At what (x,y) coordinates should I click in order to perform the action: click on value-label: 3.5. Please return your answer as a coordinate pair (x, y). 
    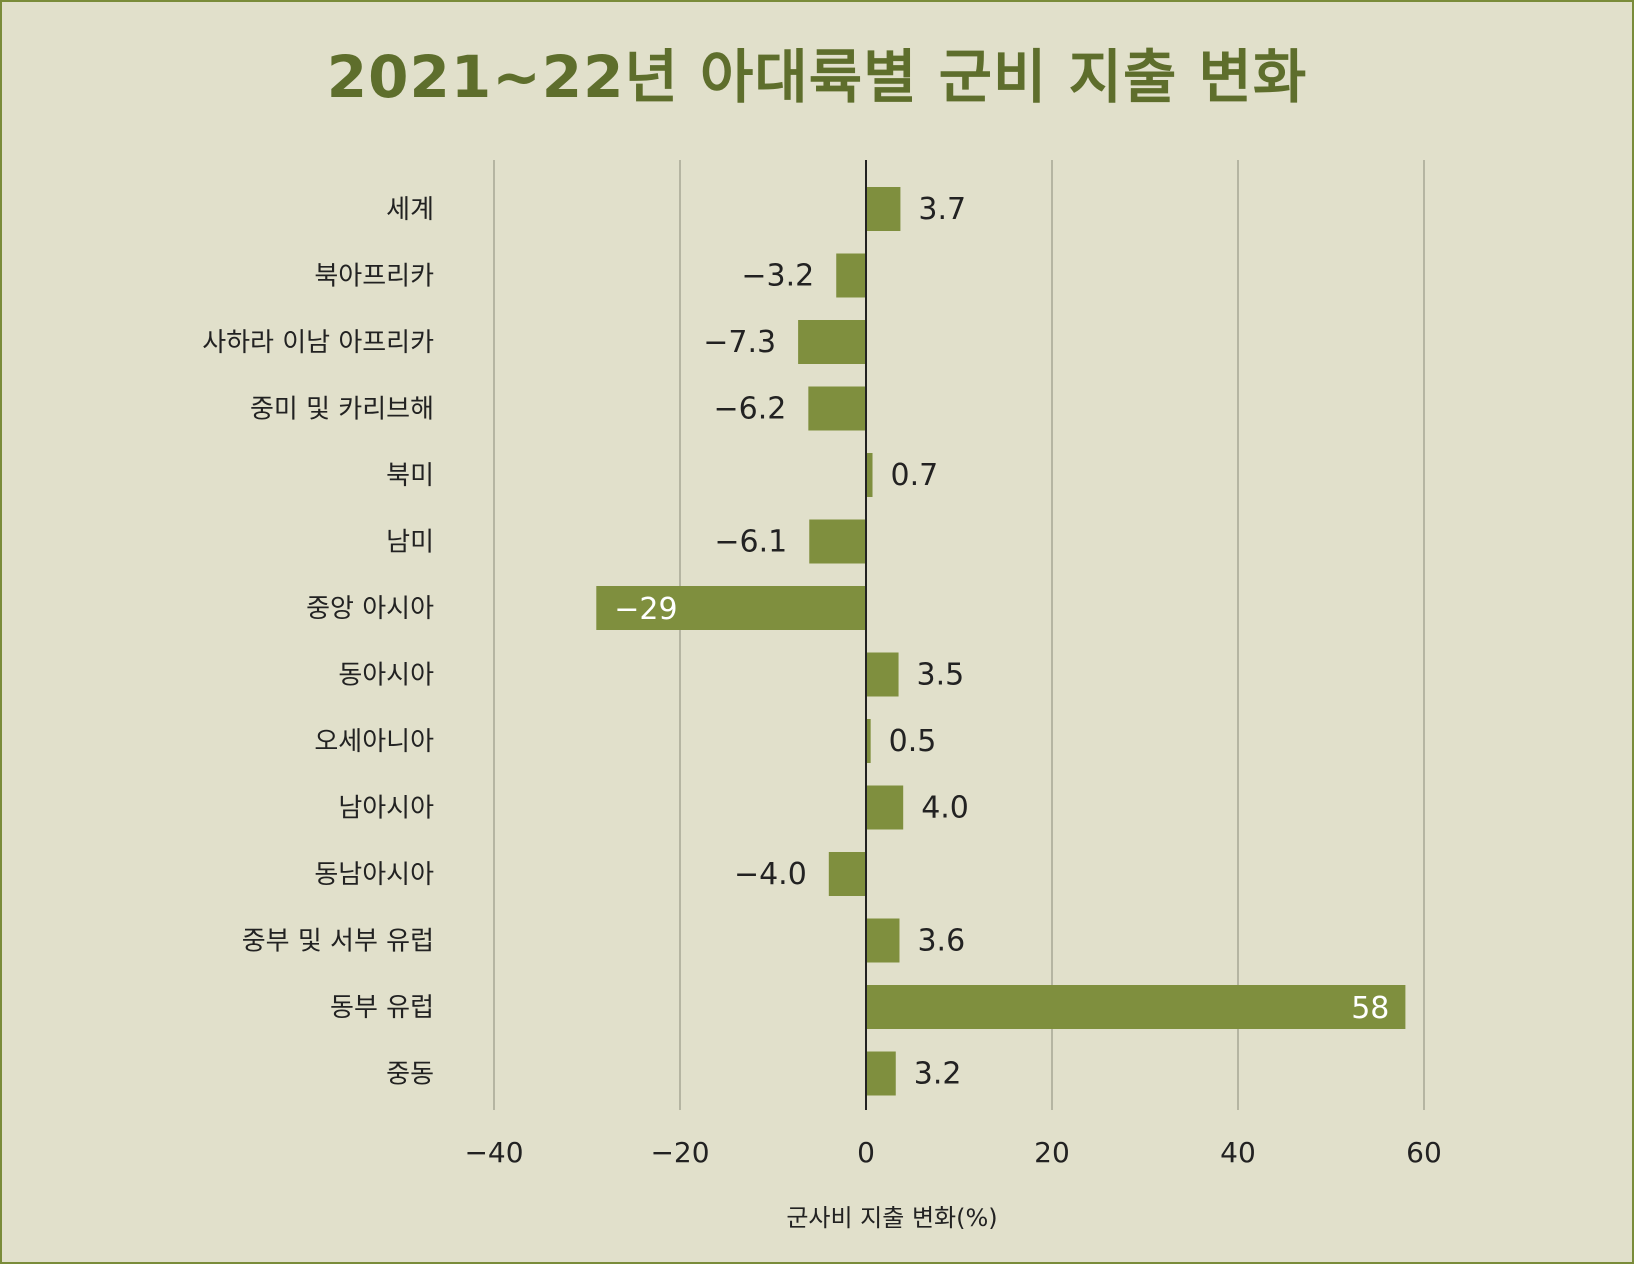
    Looking at the image, I should click on (941, 675).